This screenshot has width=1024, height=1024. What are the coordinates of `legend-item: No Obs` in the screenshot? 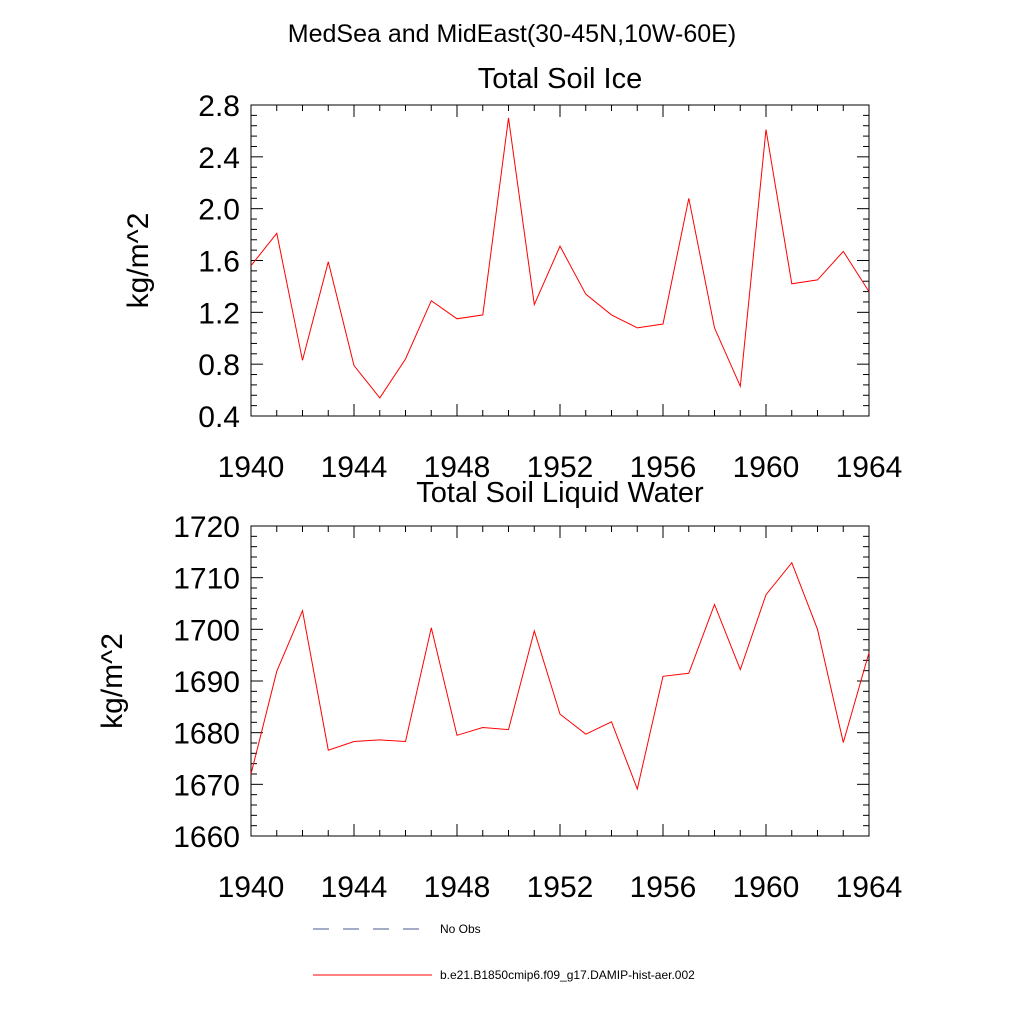 It's located at (397, 929).